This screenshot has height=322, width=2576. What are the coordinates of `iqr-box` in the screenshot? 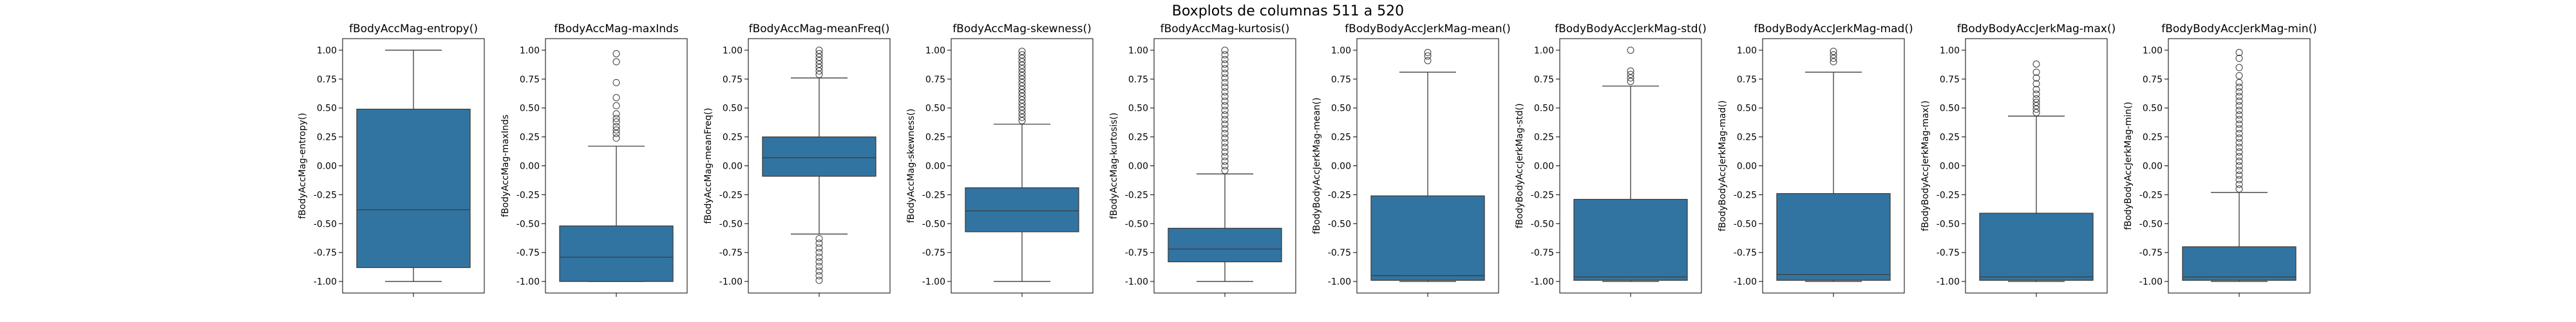 It's located at (1022, 209).